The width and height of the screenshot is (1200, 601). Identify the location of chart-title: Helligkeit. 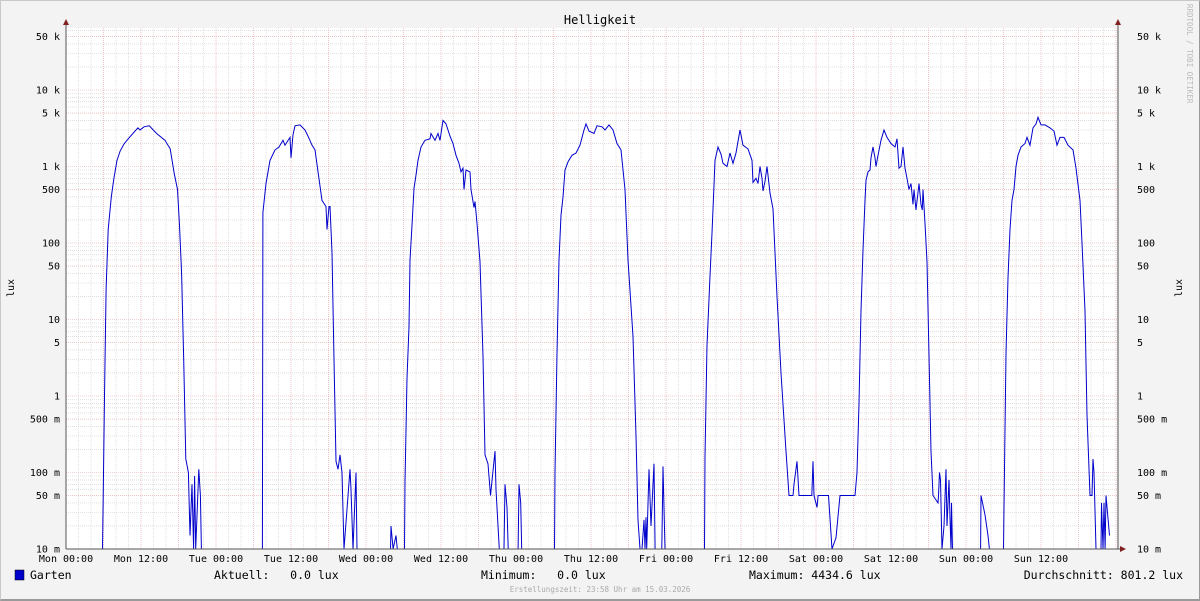
(600, 20).